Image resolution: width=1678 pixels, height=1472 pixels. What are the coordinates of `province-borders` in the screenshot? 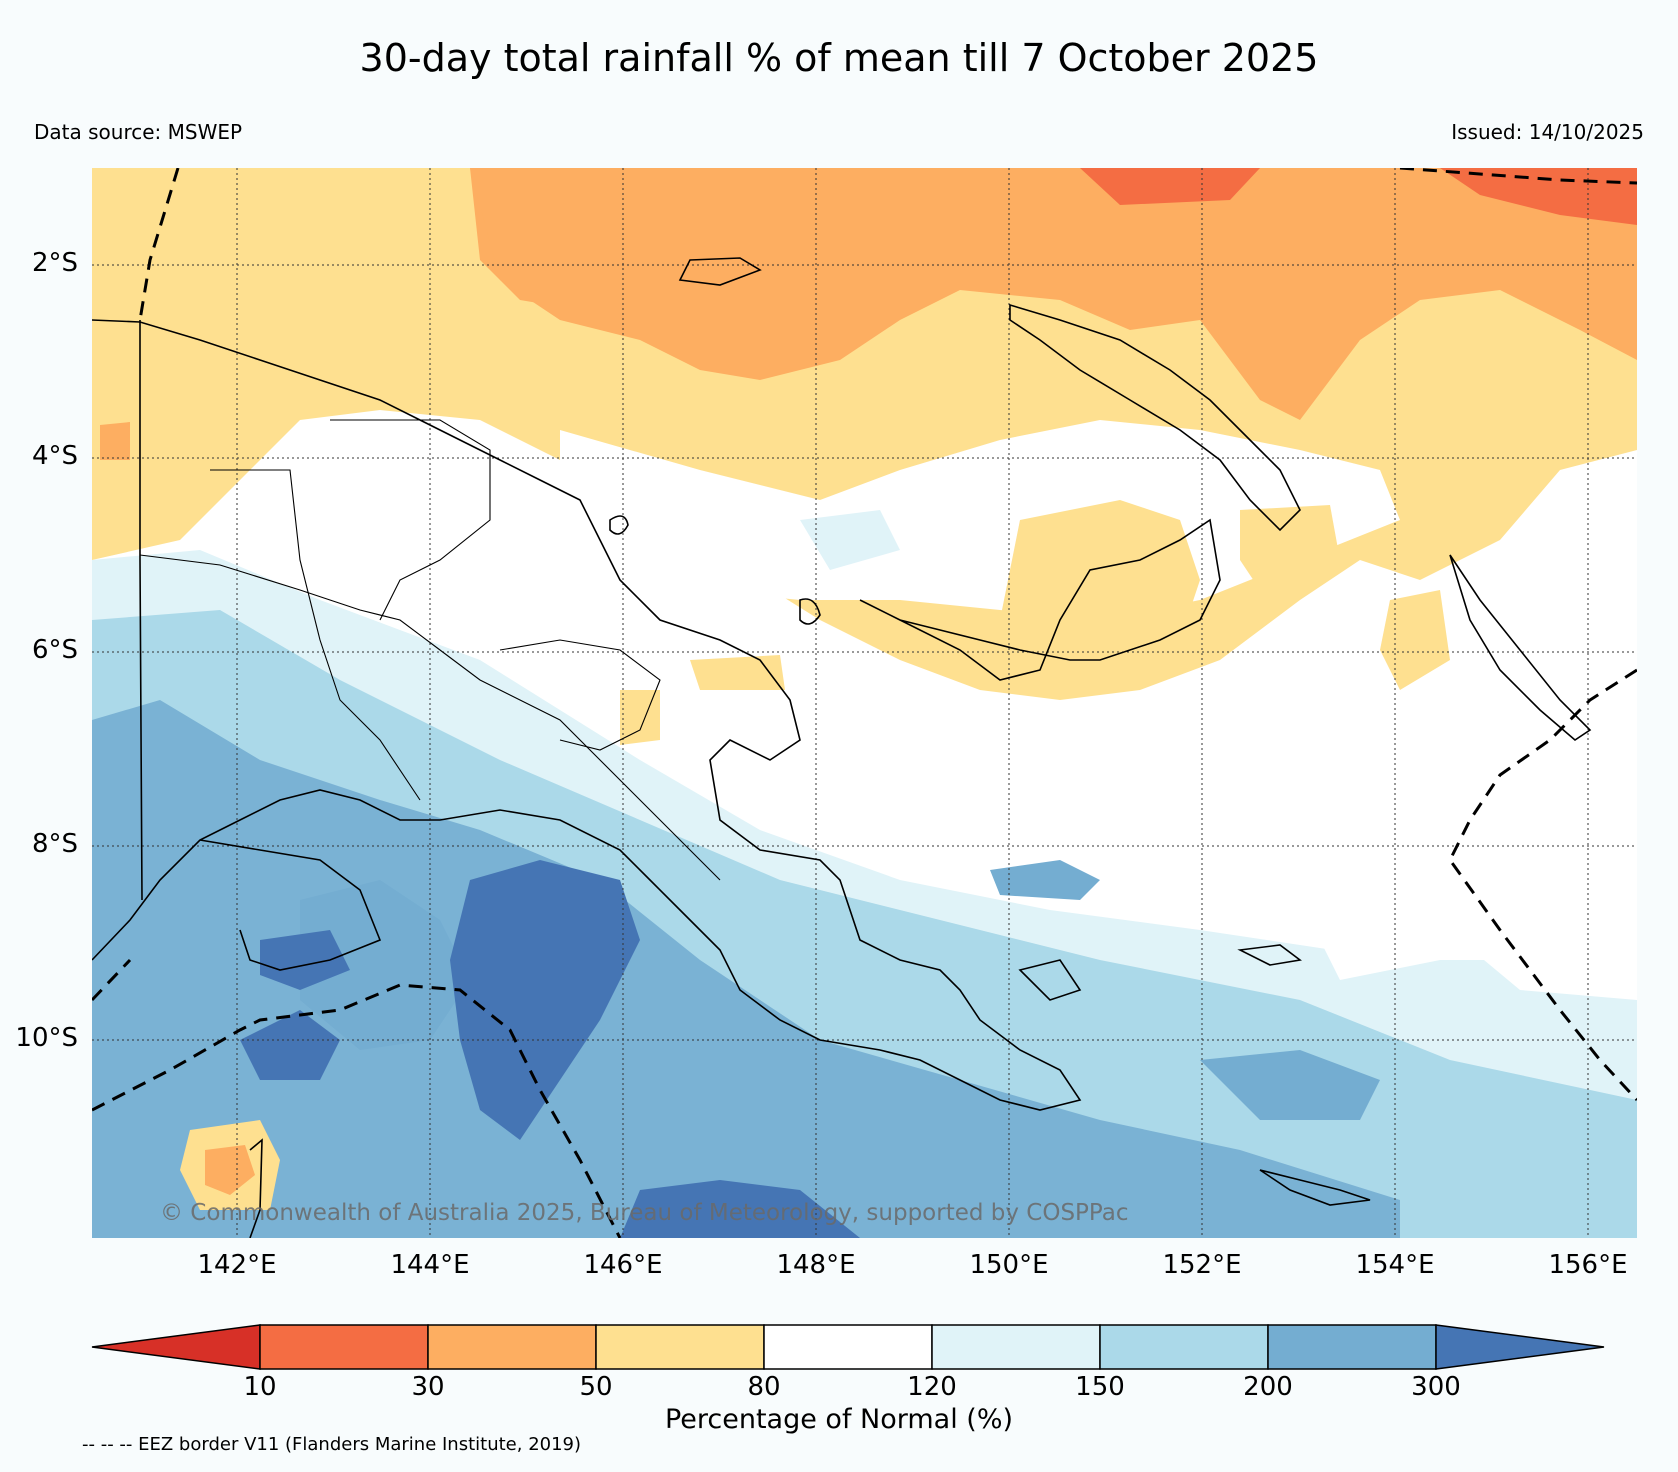 It's located at (430, 650).